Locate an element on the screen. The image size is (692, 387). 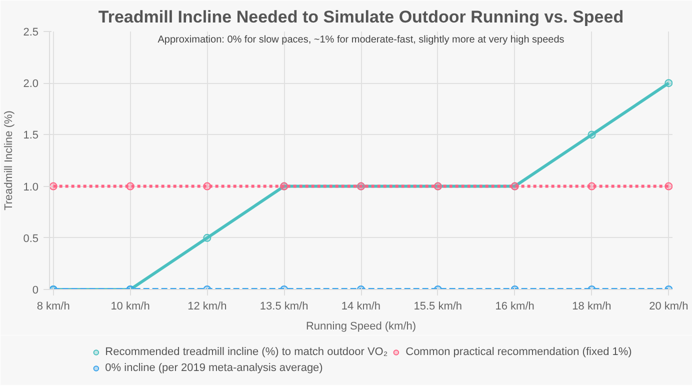
annotation: Approximation: 0% for slow paces, ~1% for moderate-fast, slightly more at very high speeds is located at coordinates (361, 40).